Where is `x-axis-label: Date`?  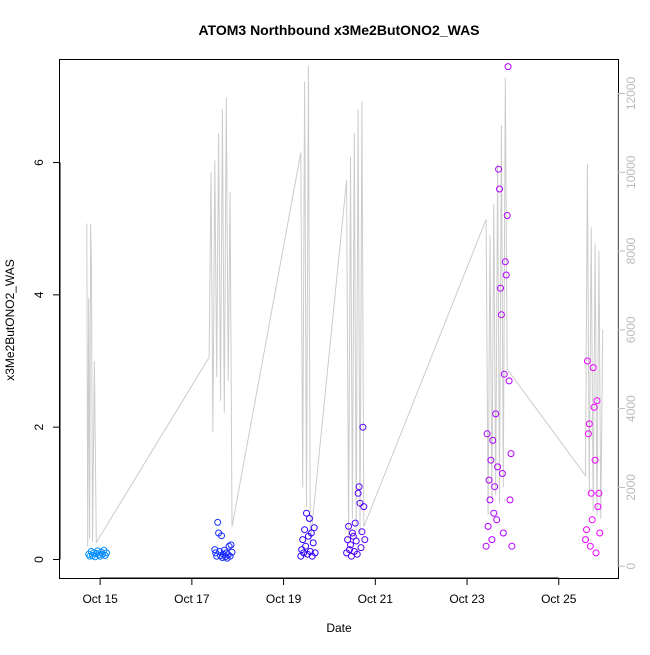
x-axis-label: Date is located at coordinates (339, 628).